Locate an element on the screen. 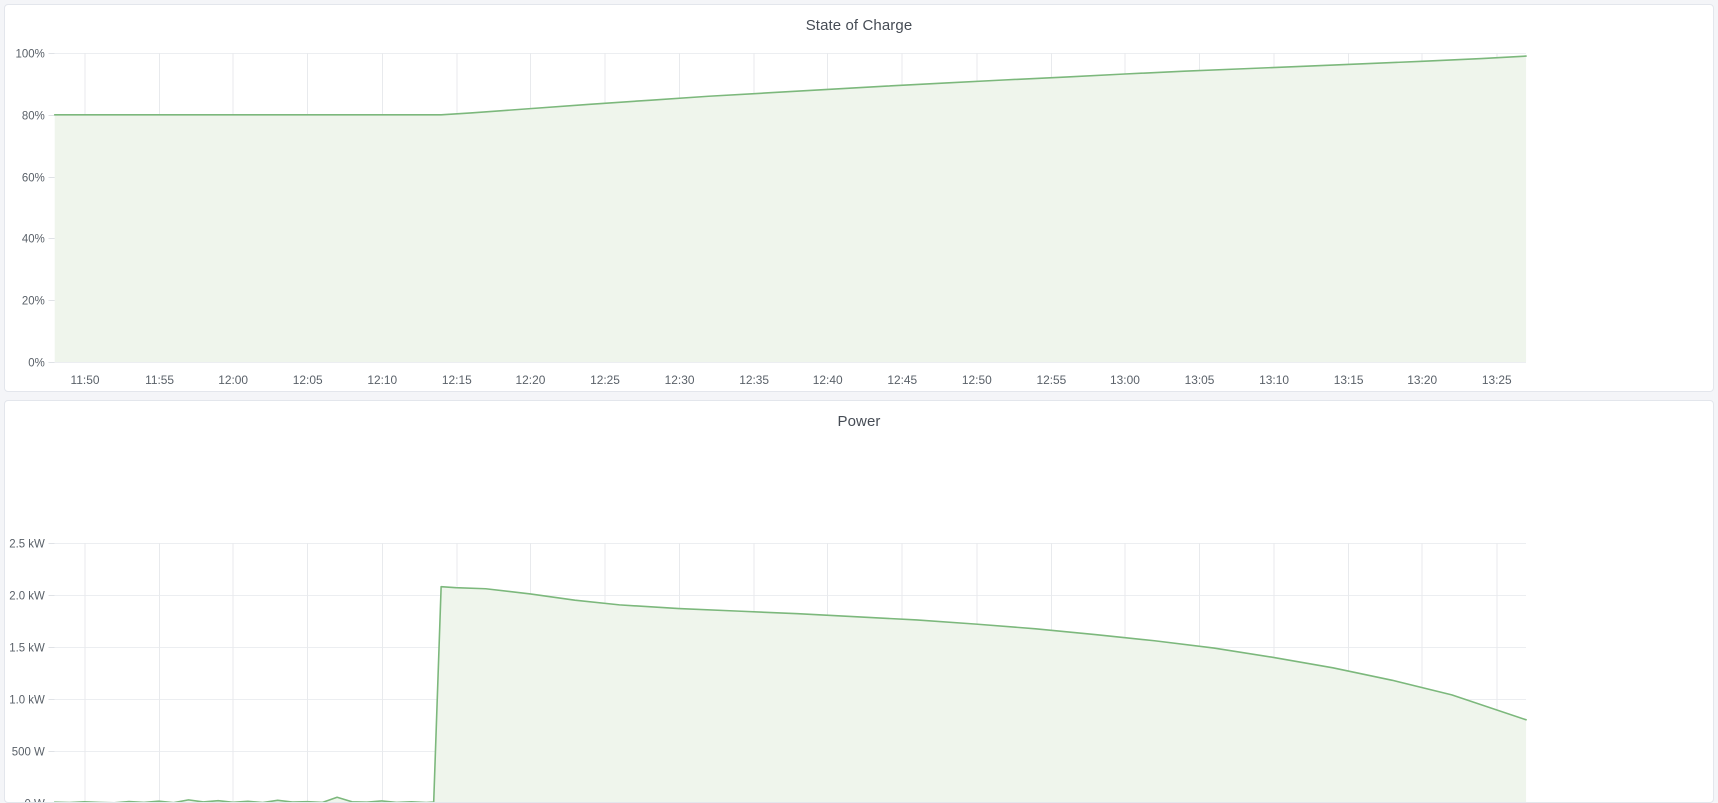  y-axis-tick-label: 1.0 kW is located at coordinates (27, 701).